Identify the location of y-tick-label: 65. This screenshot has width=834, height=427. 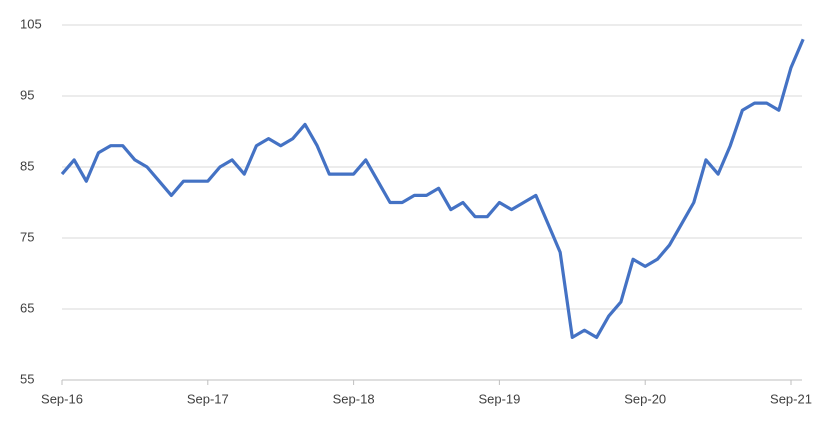
(27, 307).